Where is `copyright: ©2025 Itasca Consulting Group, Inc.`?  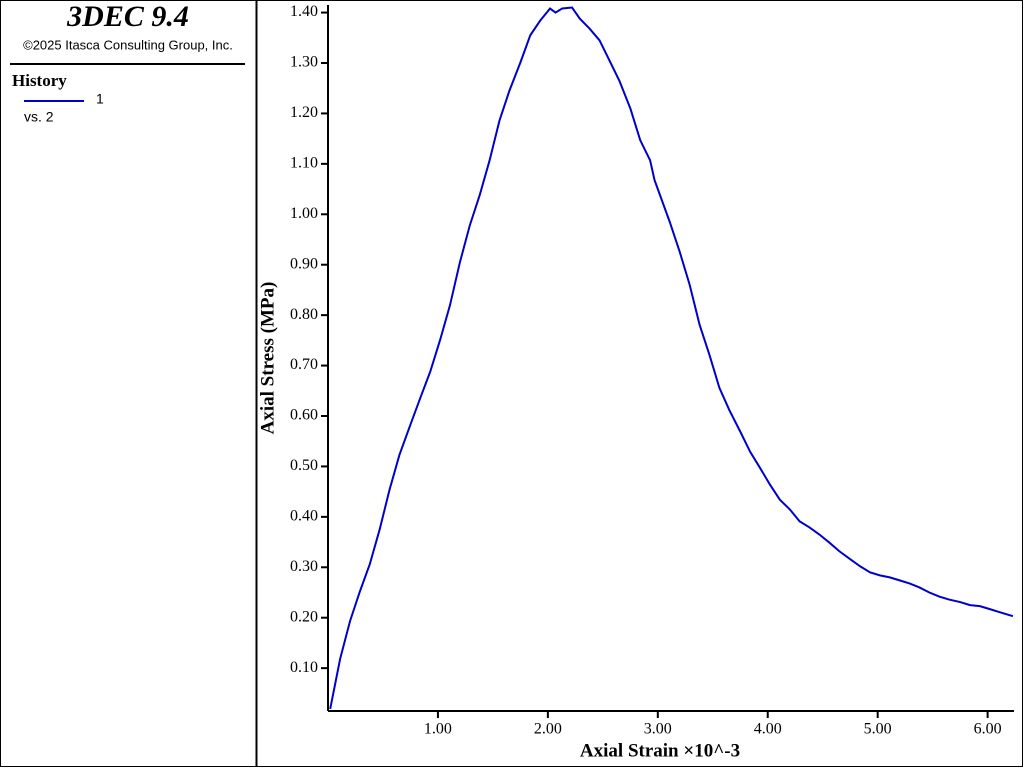 copyright: ©2025 Itasca Consulting Group, Inc. is located at coordinates (128, 44).